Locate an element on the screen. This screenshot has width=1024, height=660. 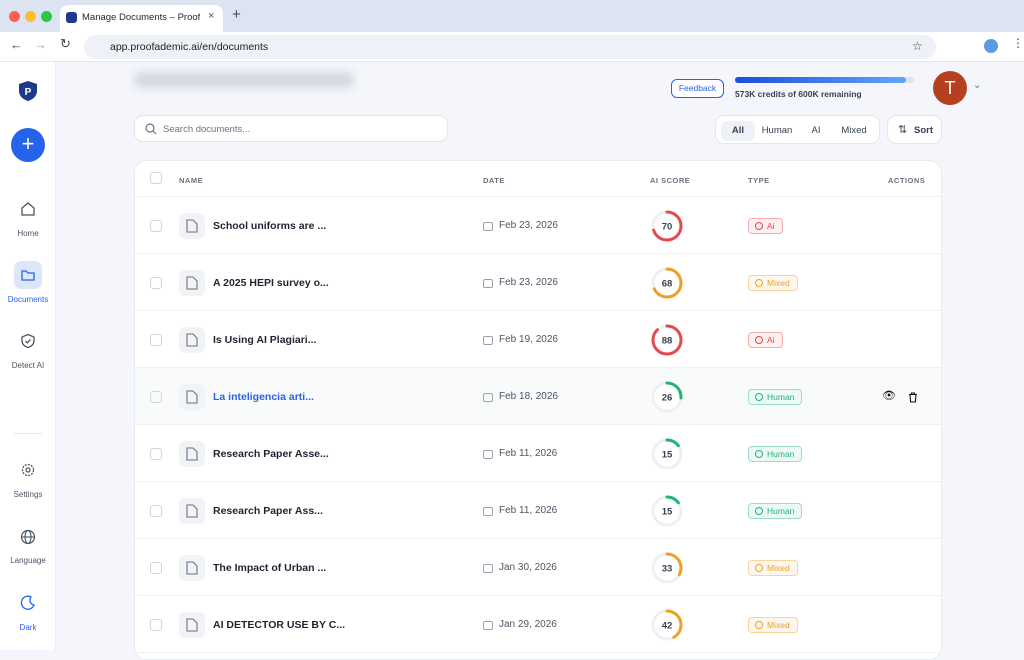
filter-option: Mixed is located at coordinates (854, 130).